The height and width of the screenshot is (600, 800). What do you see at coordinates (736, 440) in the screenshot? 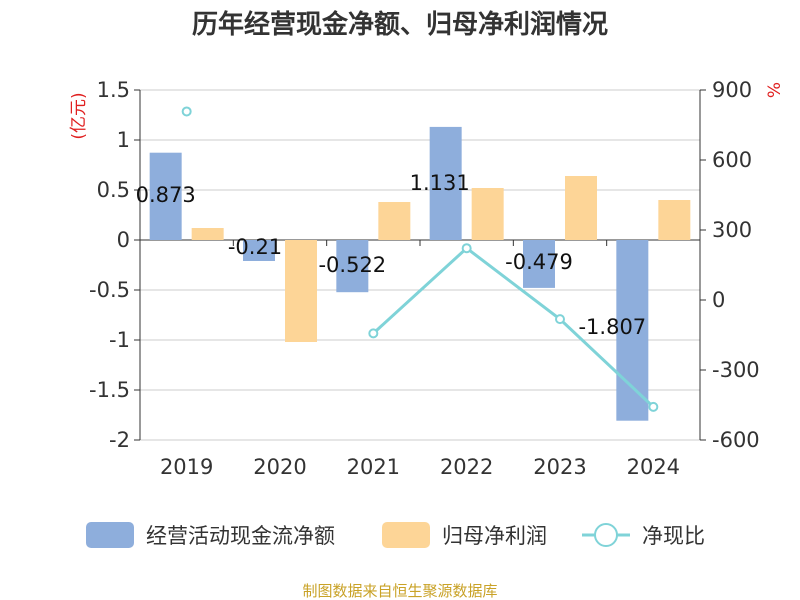
I see `right-tick-label: -600` at bounding box center [736, 440].